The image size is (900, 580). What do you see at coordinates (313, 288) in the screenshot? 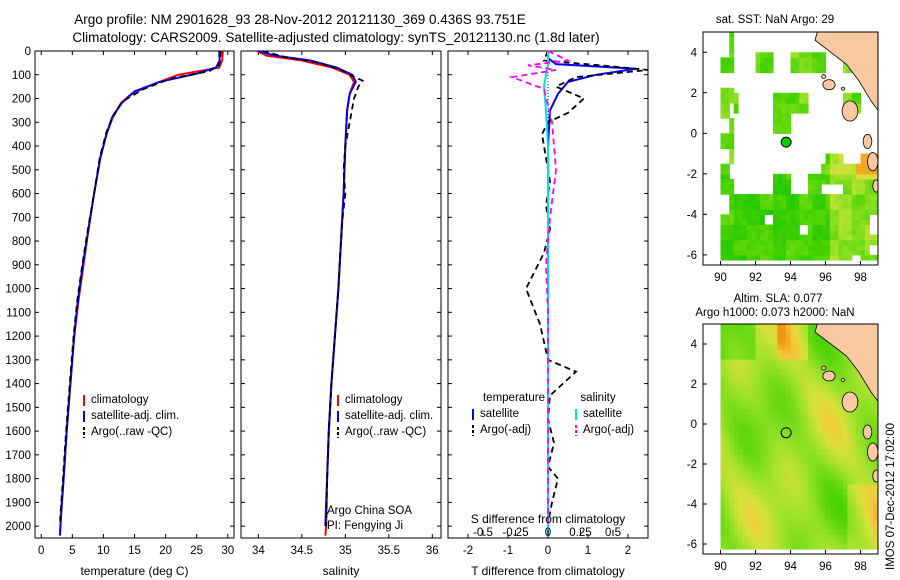
I see `salinity-series-argo-raw-qc` at bounding box center [313, 288].